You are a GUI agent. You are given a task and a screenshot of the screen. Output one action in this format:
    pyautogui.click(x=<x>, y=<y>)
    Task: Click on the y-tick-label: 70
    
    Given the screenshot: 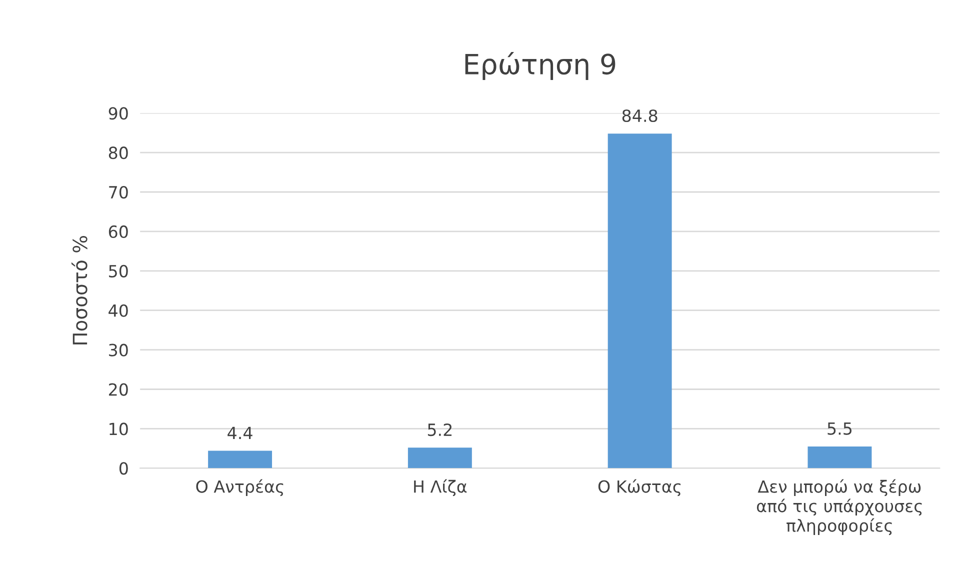 What is the action you would take?
    pyautogui.click(x=118, y=192)
    